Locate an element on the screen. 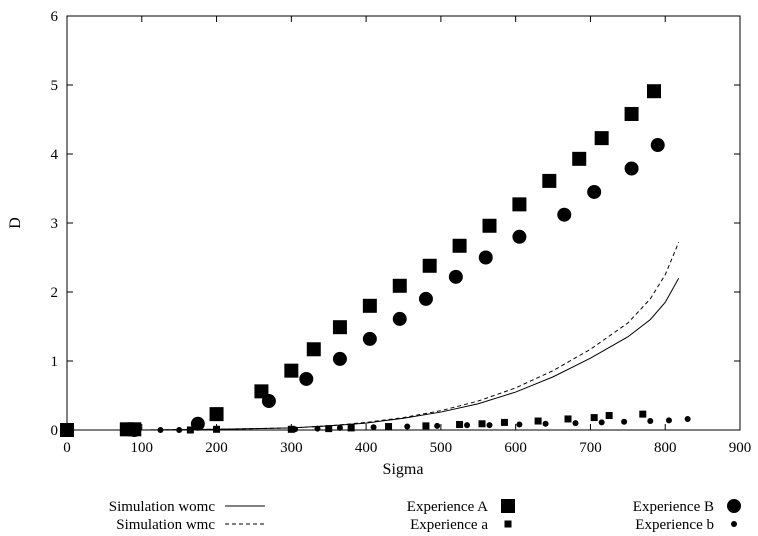 The image size is (758, 536). legend-item-experience-b: Experience b is located at coordinates (686, 525).